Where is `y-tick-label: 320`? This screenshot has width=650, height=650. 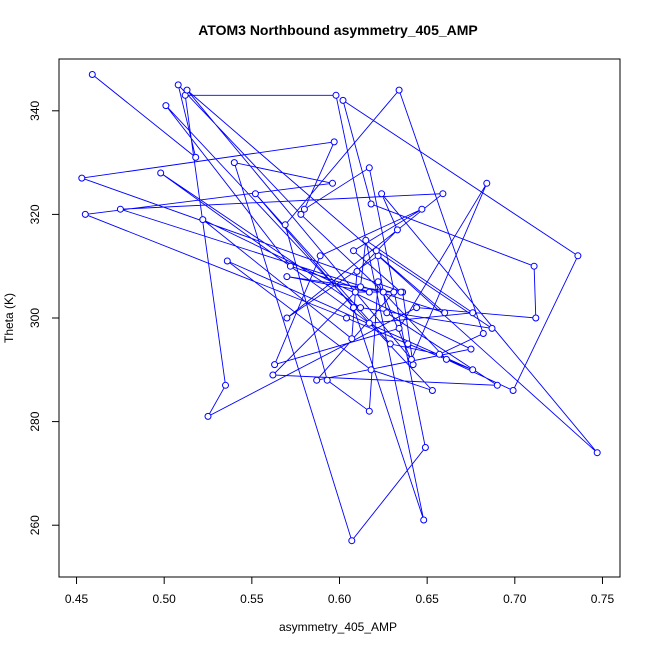
y-tick-label: 320 is located at coordinates (35, 214).